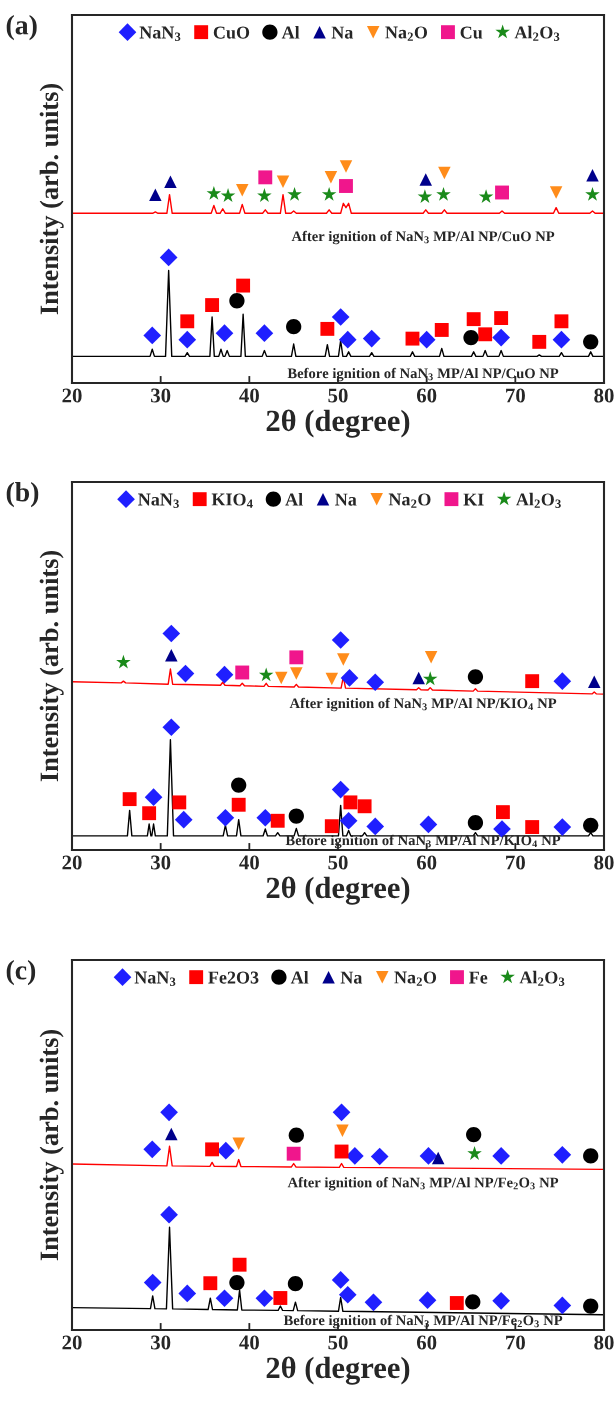  I want to click on annotation: Before ignition of NaN$_{3}$ MP/Al NP/CuO NP, so click(423, 374).